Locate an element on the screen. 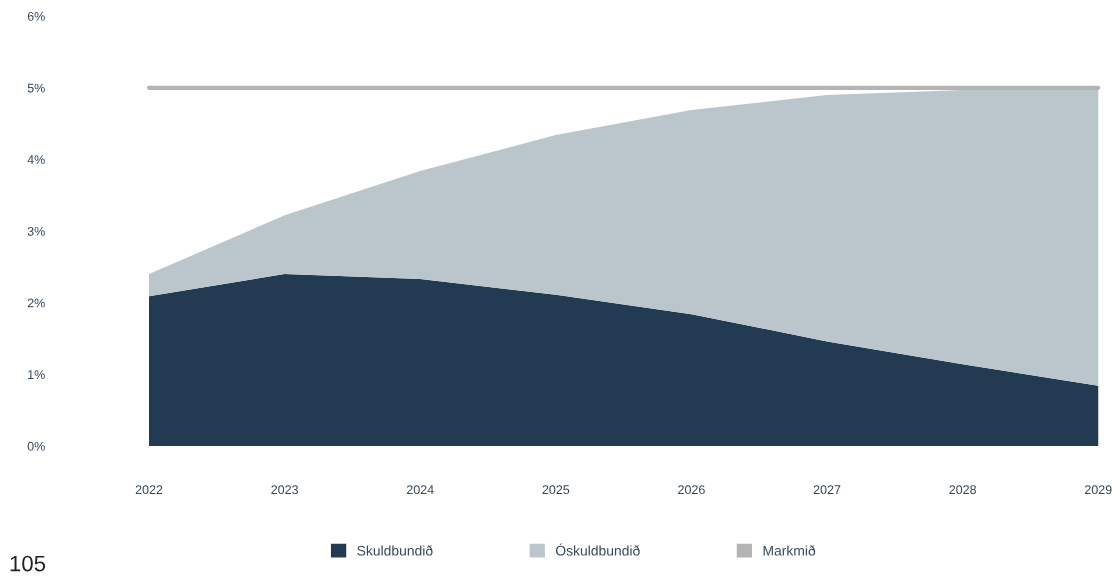 Image resolution: width=1120 pixels, height=577 pixels. y-tick-label: 4% is located at coordinates (36, 160).